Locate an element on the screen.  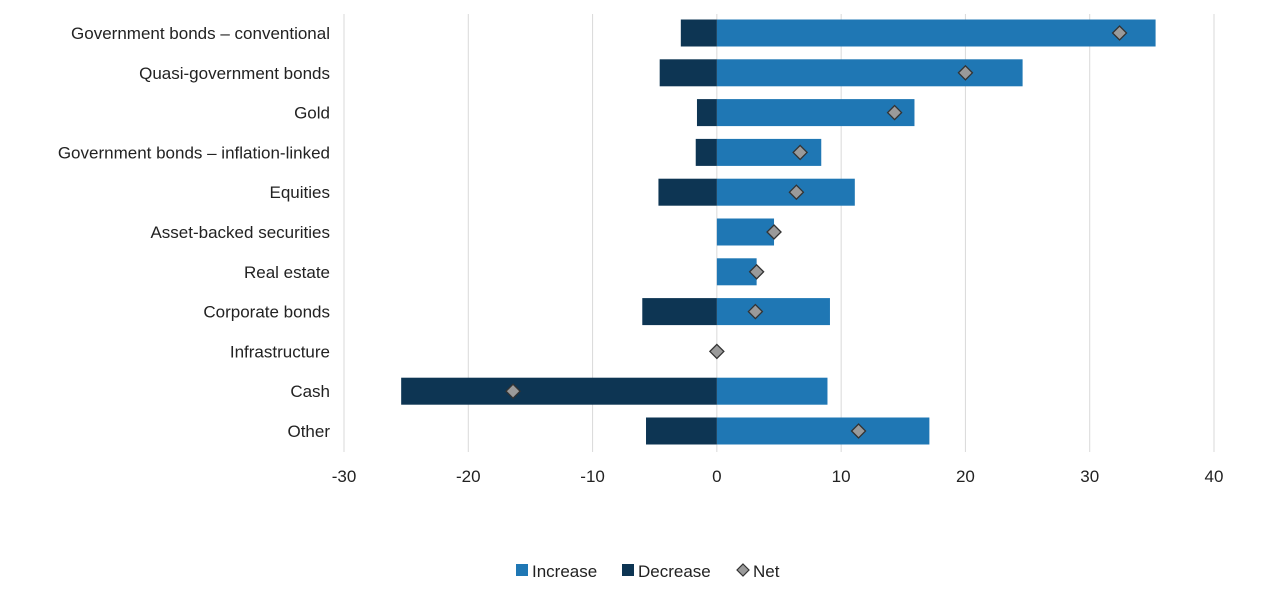
x-tick-label: 20 is located at coordinates (965, 476).